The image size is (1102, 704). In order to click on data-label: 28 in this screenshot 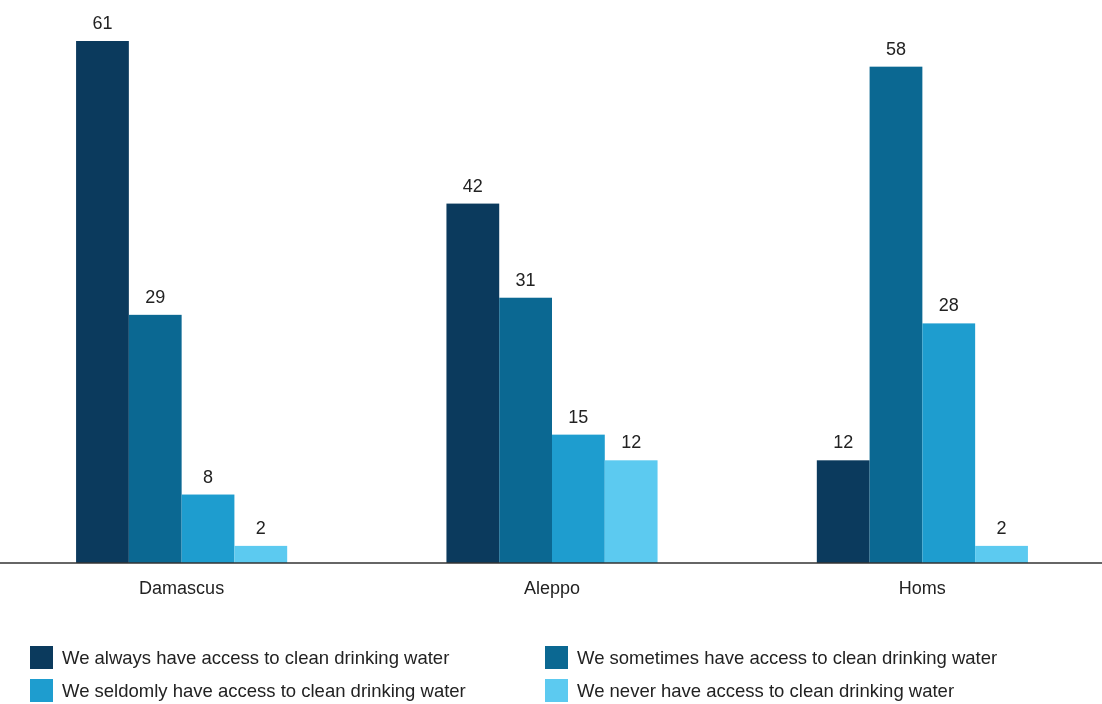, I will do `click(948, 305)`.